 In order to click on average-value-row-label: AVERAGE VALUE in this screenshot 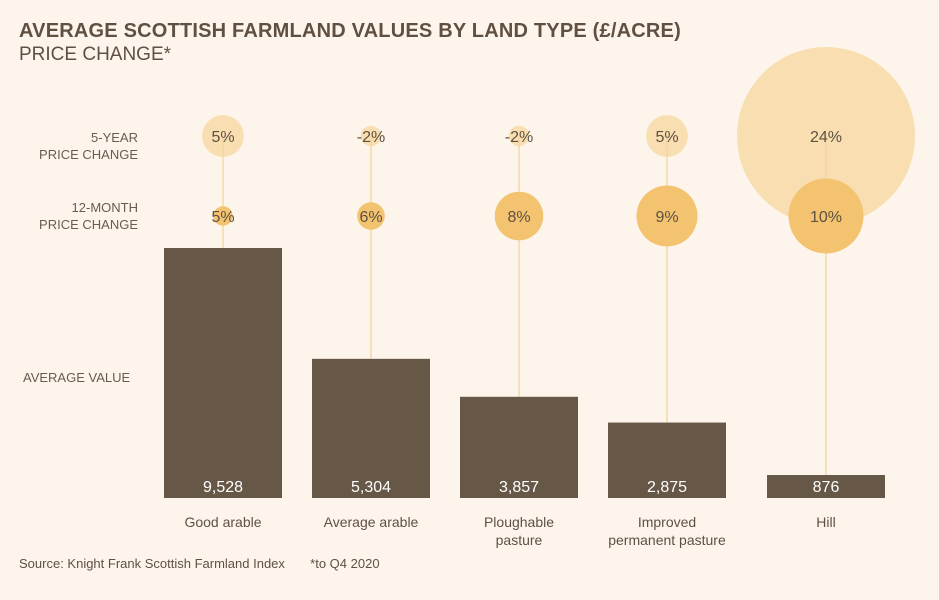, I will do `click(77, 377)`.